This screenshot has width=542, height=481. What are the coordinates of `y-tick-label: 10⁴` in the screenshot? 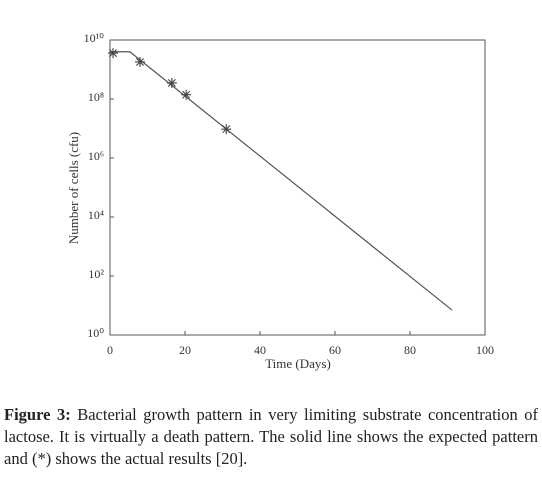 It's located at (96, 215).